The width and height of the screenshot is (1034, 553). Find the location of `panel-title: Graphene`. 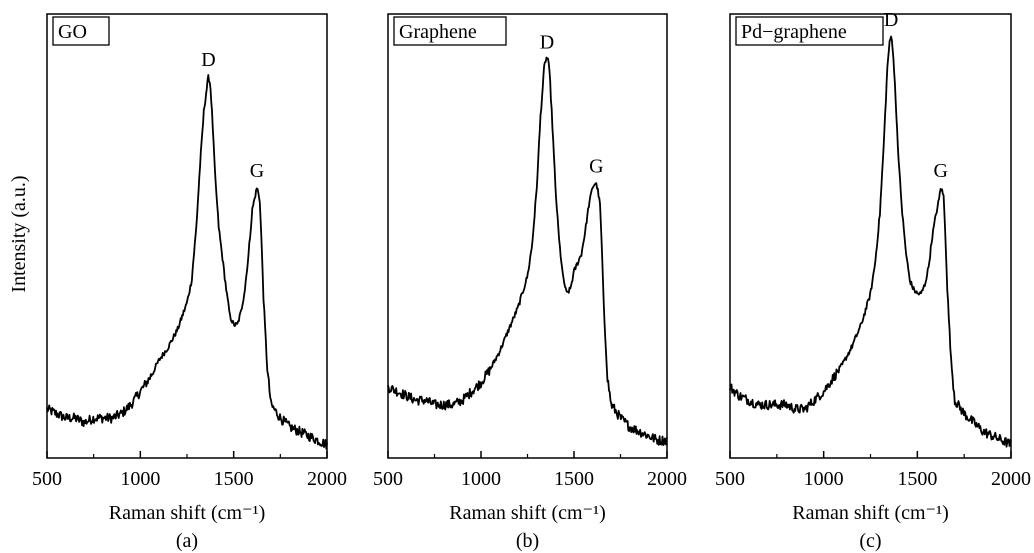

panel-title: Graphene is located at coordinates (438, 32).